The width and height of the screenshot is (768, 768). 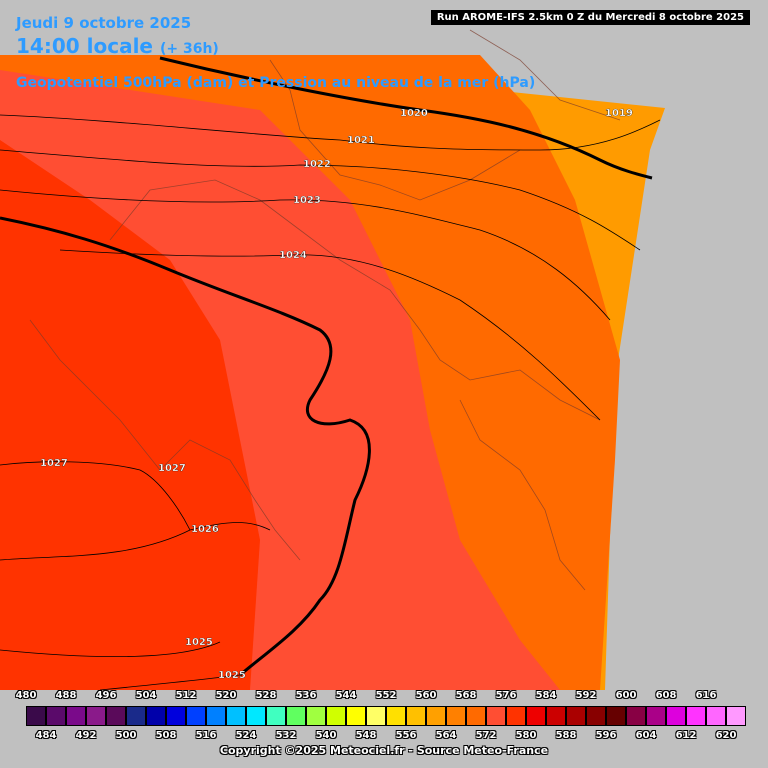 I want to click on forecast-time: 14:00 locale (+ 36h), so click(x=117, y=46).